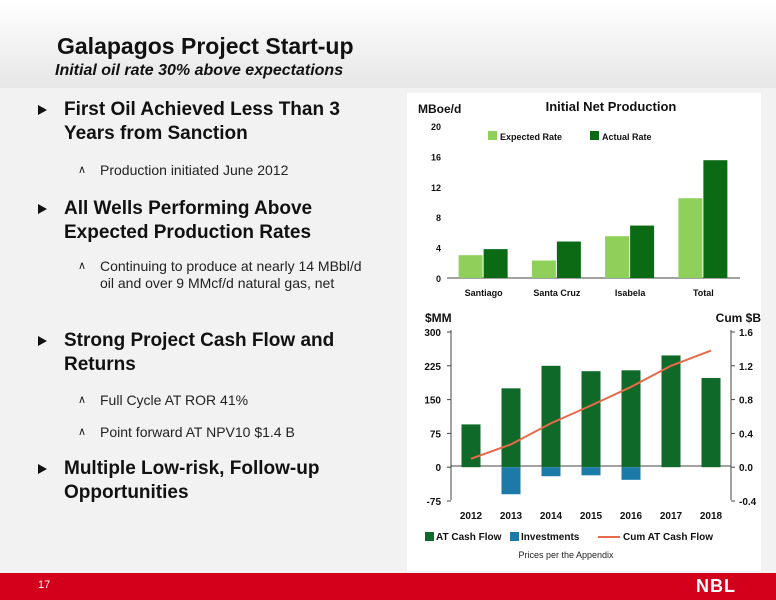 This screenshot has height=600, width=776. Describe the element at coordinates (703, 293) in the screenshot. I see `prod-category-label: Total` at that location.